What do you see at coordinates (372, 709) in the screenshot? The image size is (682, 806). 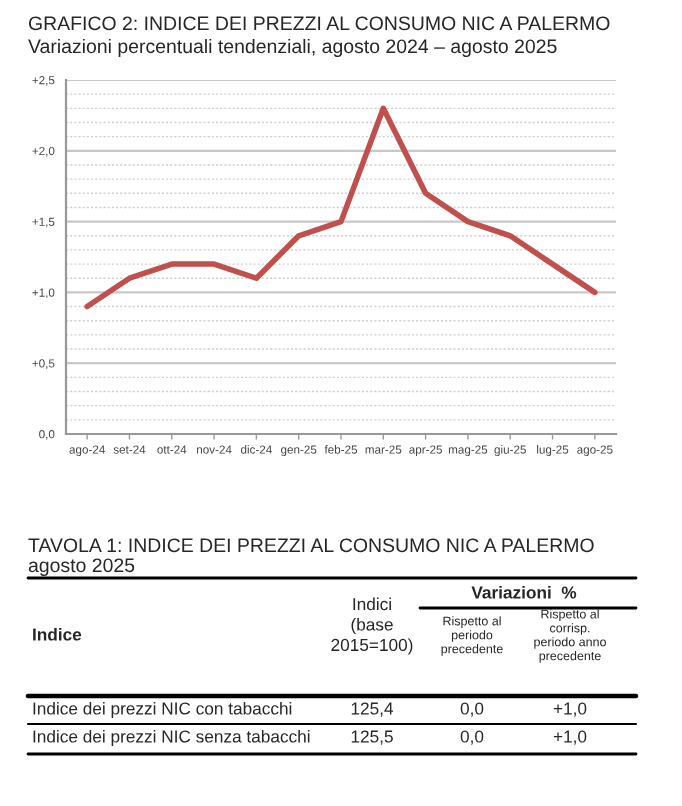 I see `text: 125,4` at bounding box center [372, 709].